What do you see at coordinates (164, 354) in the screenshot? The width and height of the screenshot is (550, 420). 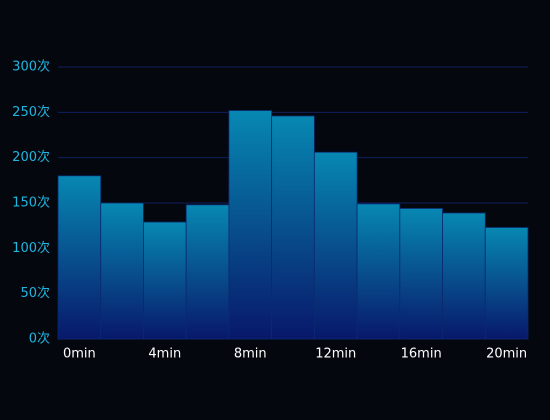 I see `x-tick-label: 4min` at bounding box center [164, 354].